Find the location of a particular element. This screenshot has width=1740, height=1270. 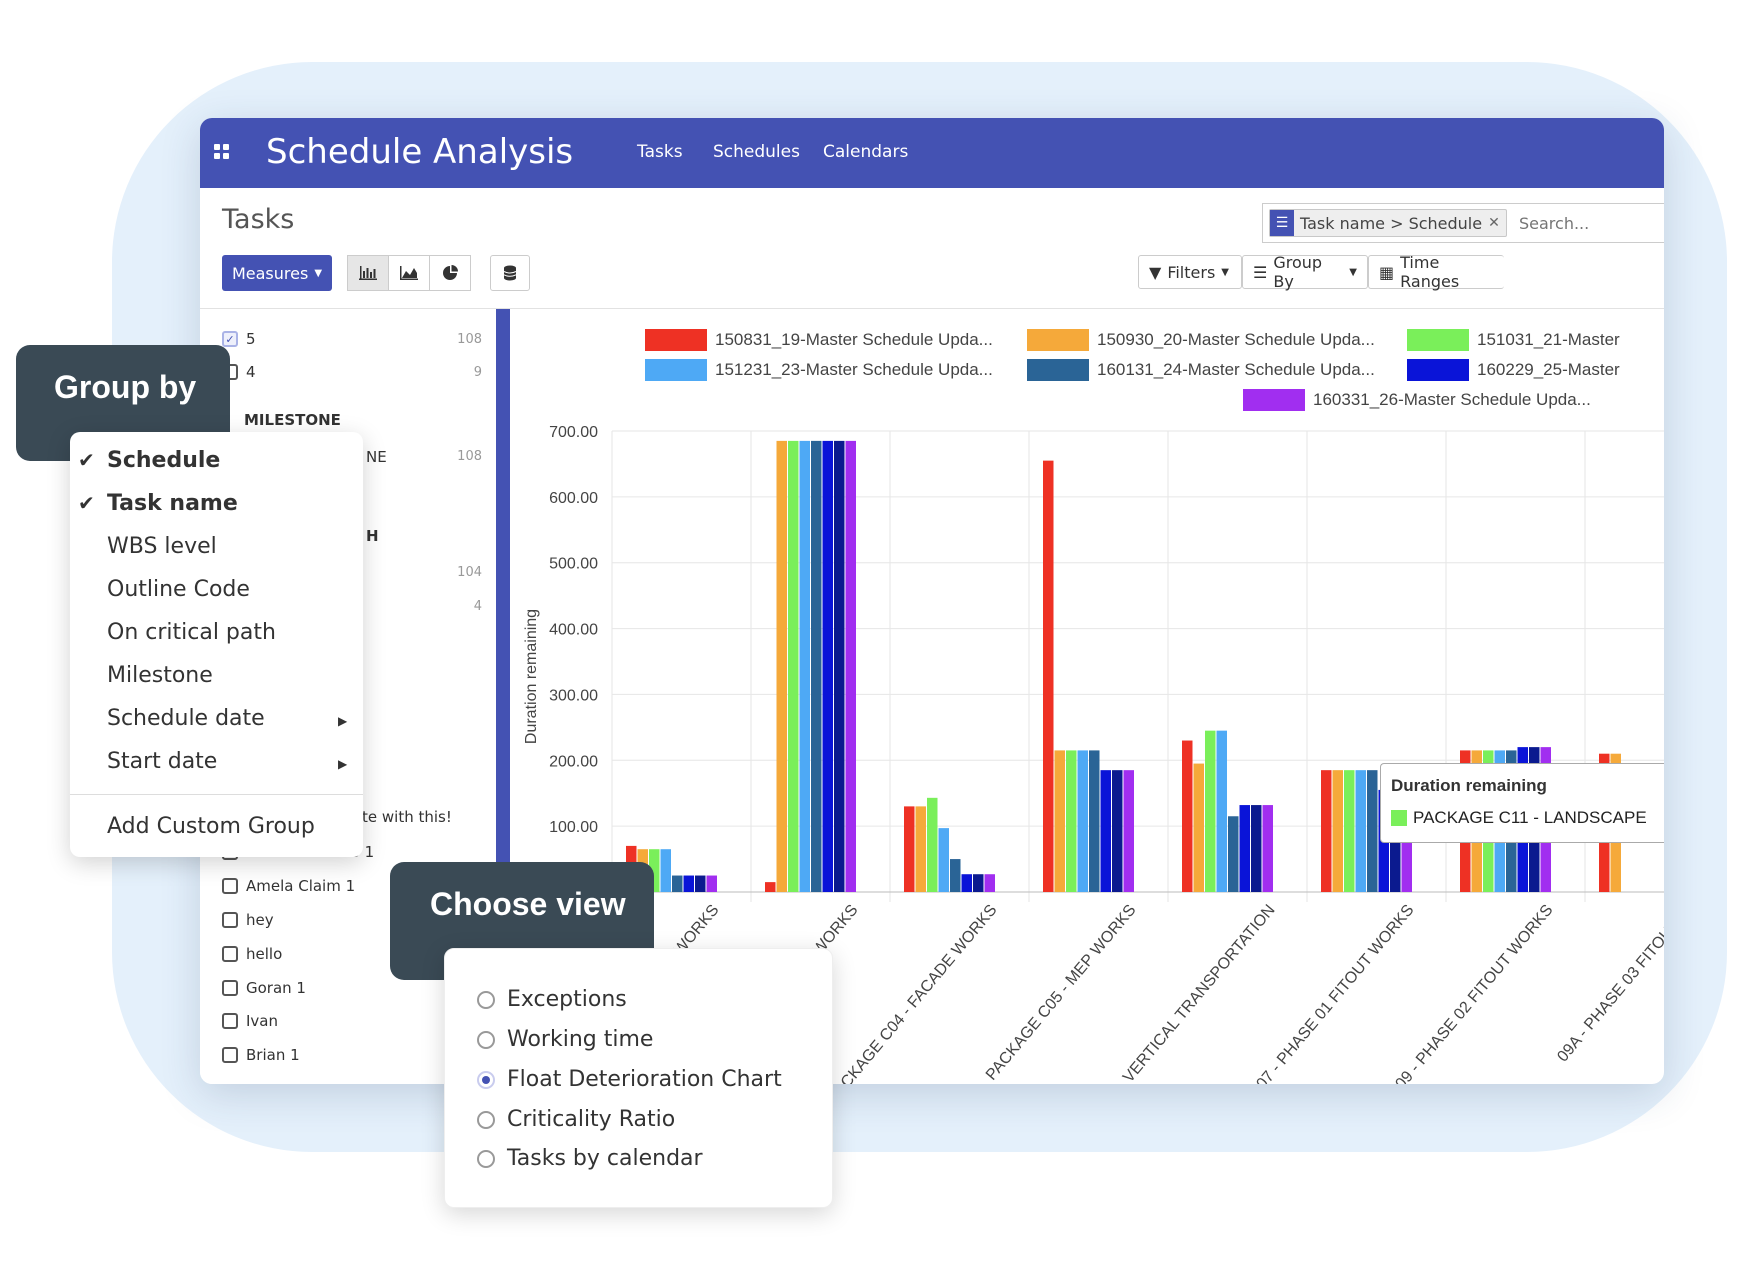

chevron-right-icon: ▶ is located at coordinates (343, 721).